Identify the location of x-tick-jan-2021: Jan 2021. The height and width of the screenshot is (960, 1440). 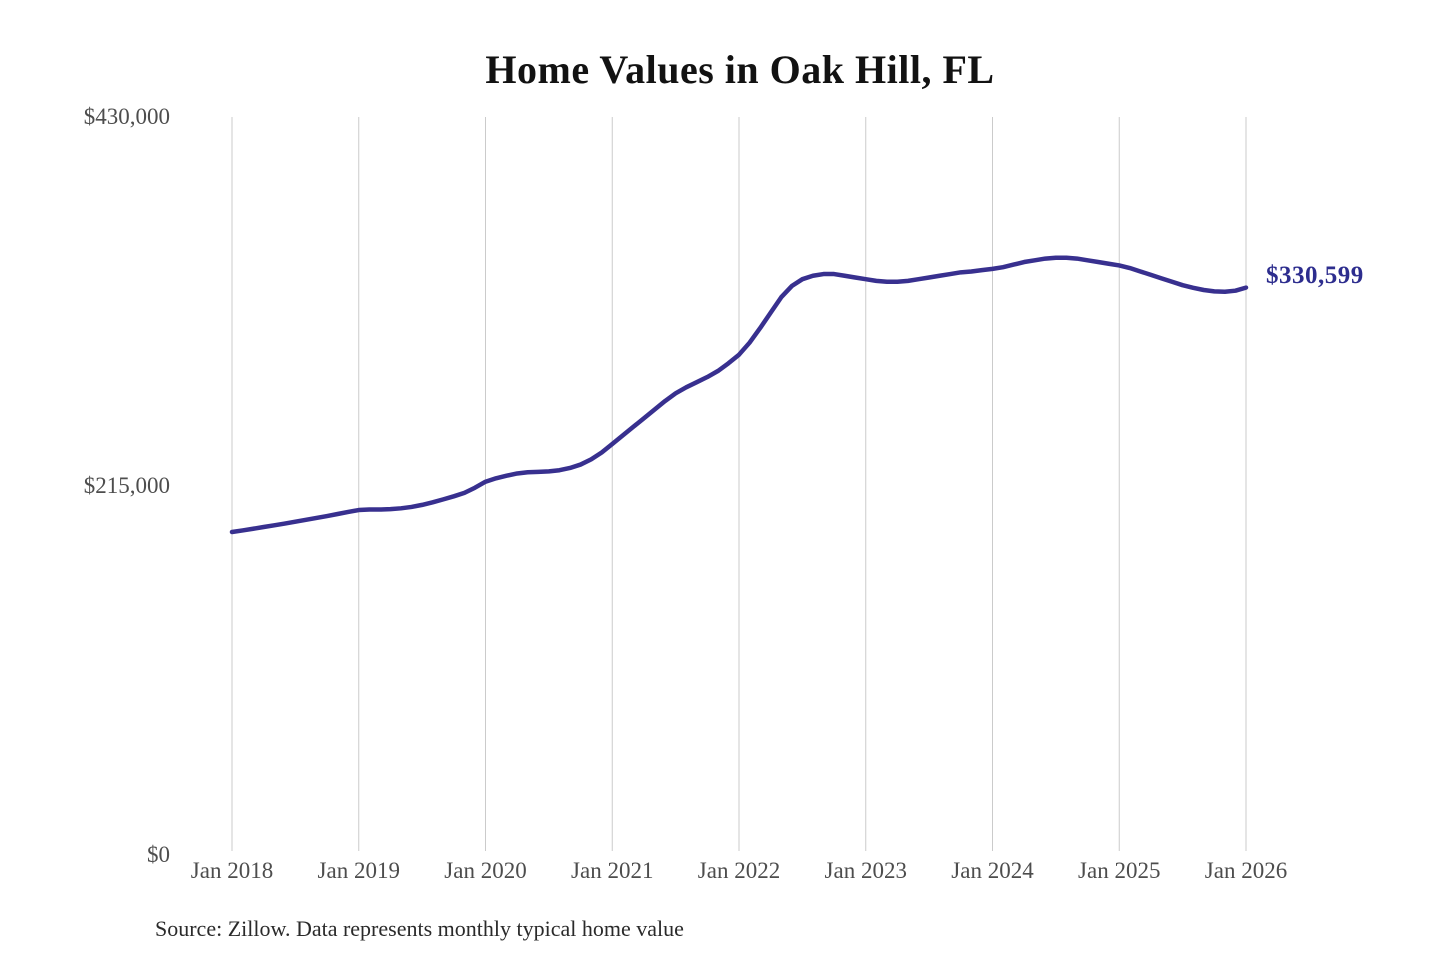
(612, 870).